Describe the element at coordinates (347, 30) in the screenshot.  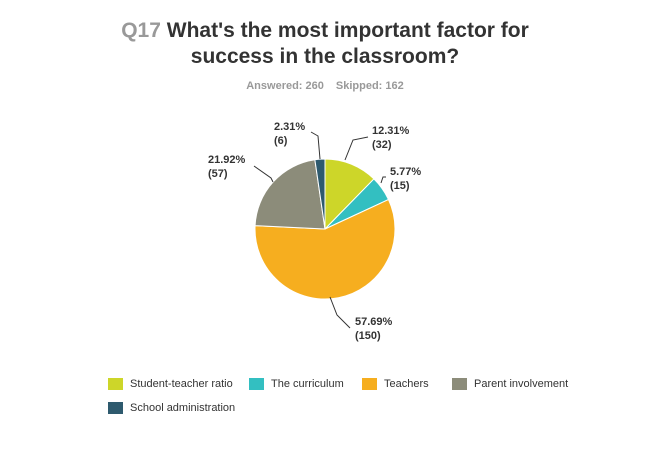
I see `question-text-line-1: What's the most important factor for` at that location.